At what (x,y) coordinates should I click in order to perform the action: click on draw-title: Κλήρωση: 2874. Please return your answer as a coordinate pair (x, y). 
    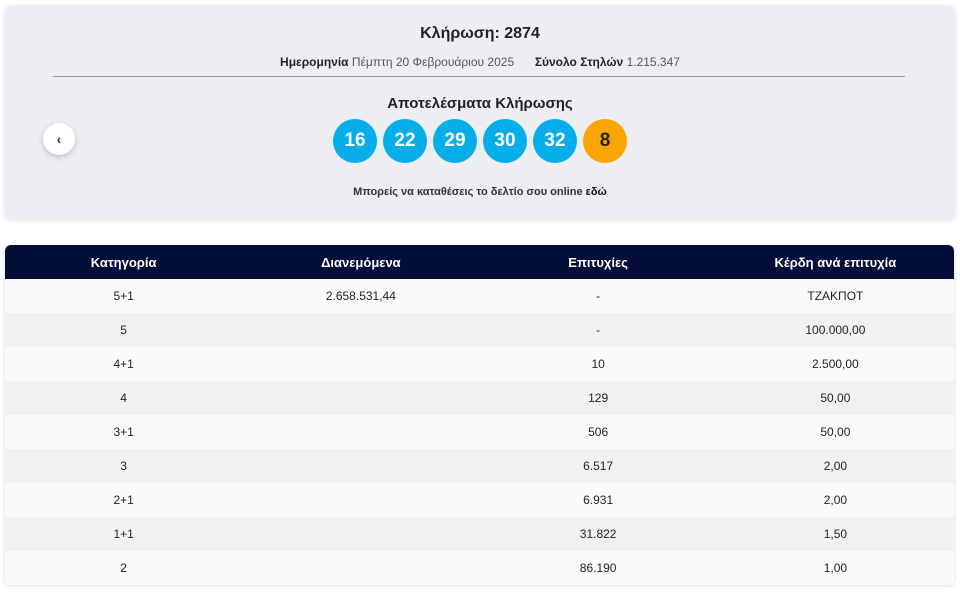
    Looking at the image, I should click on (480, 33).